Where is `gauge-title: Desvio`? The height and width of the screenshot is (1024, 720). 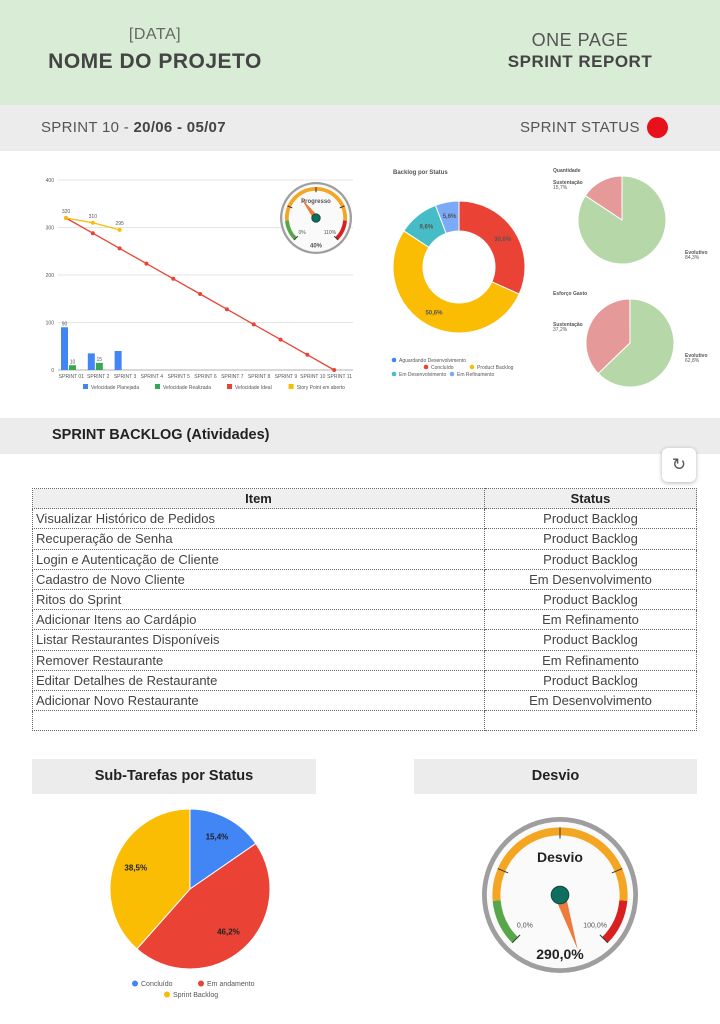 gauge-title: Desvio is located at coordinates (560, 857).